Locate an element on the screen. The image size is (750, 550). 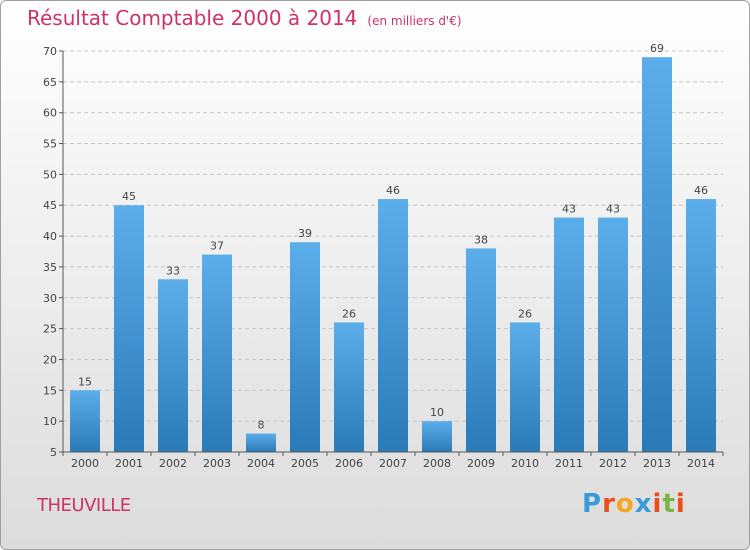
title-text: Résultat Comptable 2000 à 2014 is located at coordinates (192, 18).